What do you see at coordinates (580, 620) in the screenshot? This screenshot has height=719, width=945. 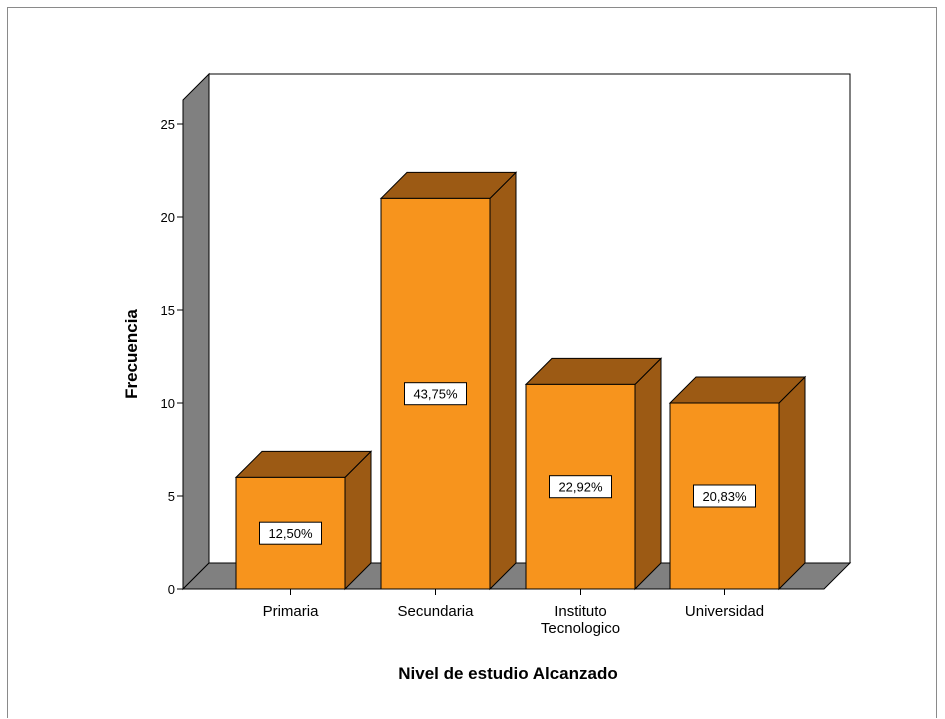 I see `x-tick-label: Instituto Tecnologico` at bounding box center [580, 620].